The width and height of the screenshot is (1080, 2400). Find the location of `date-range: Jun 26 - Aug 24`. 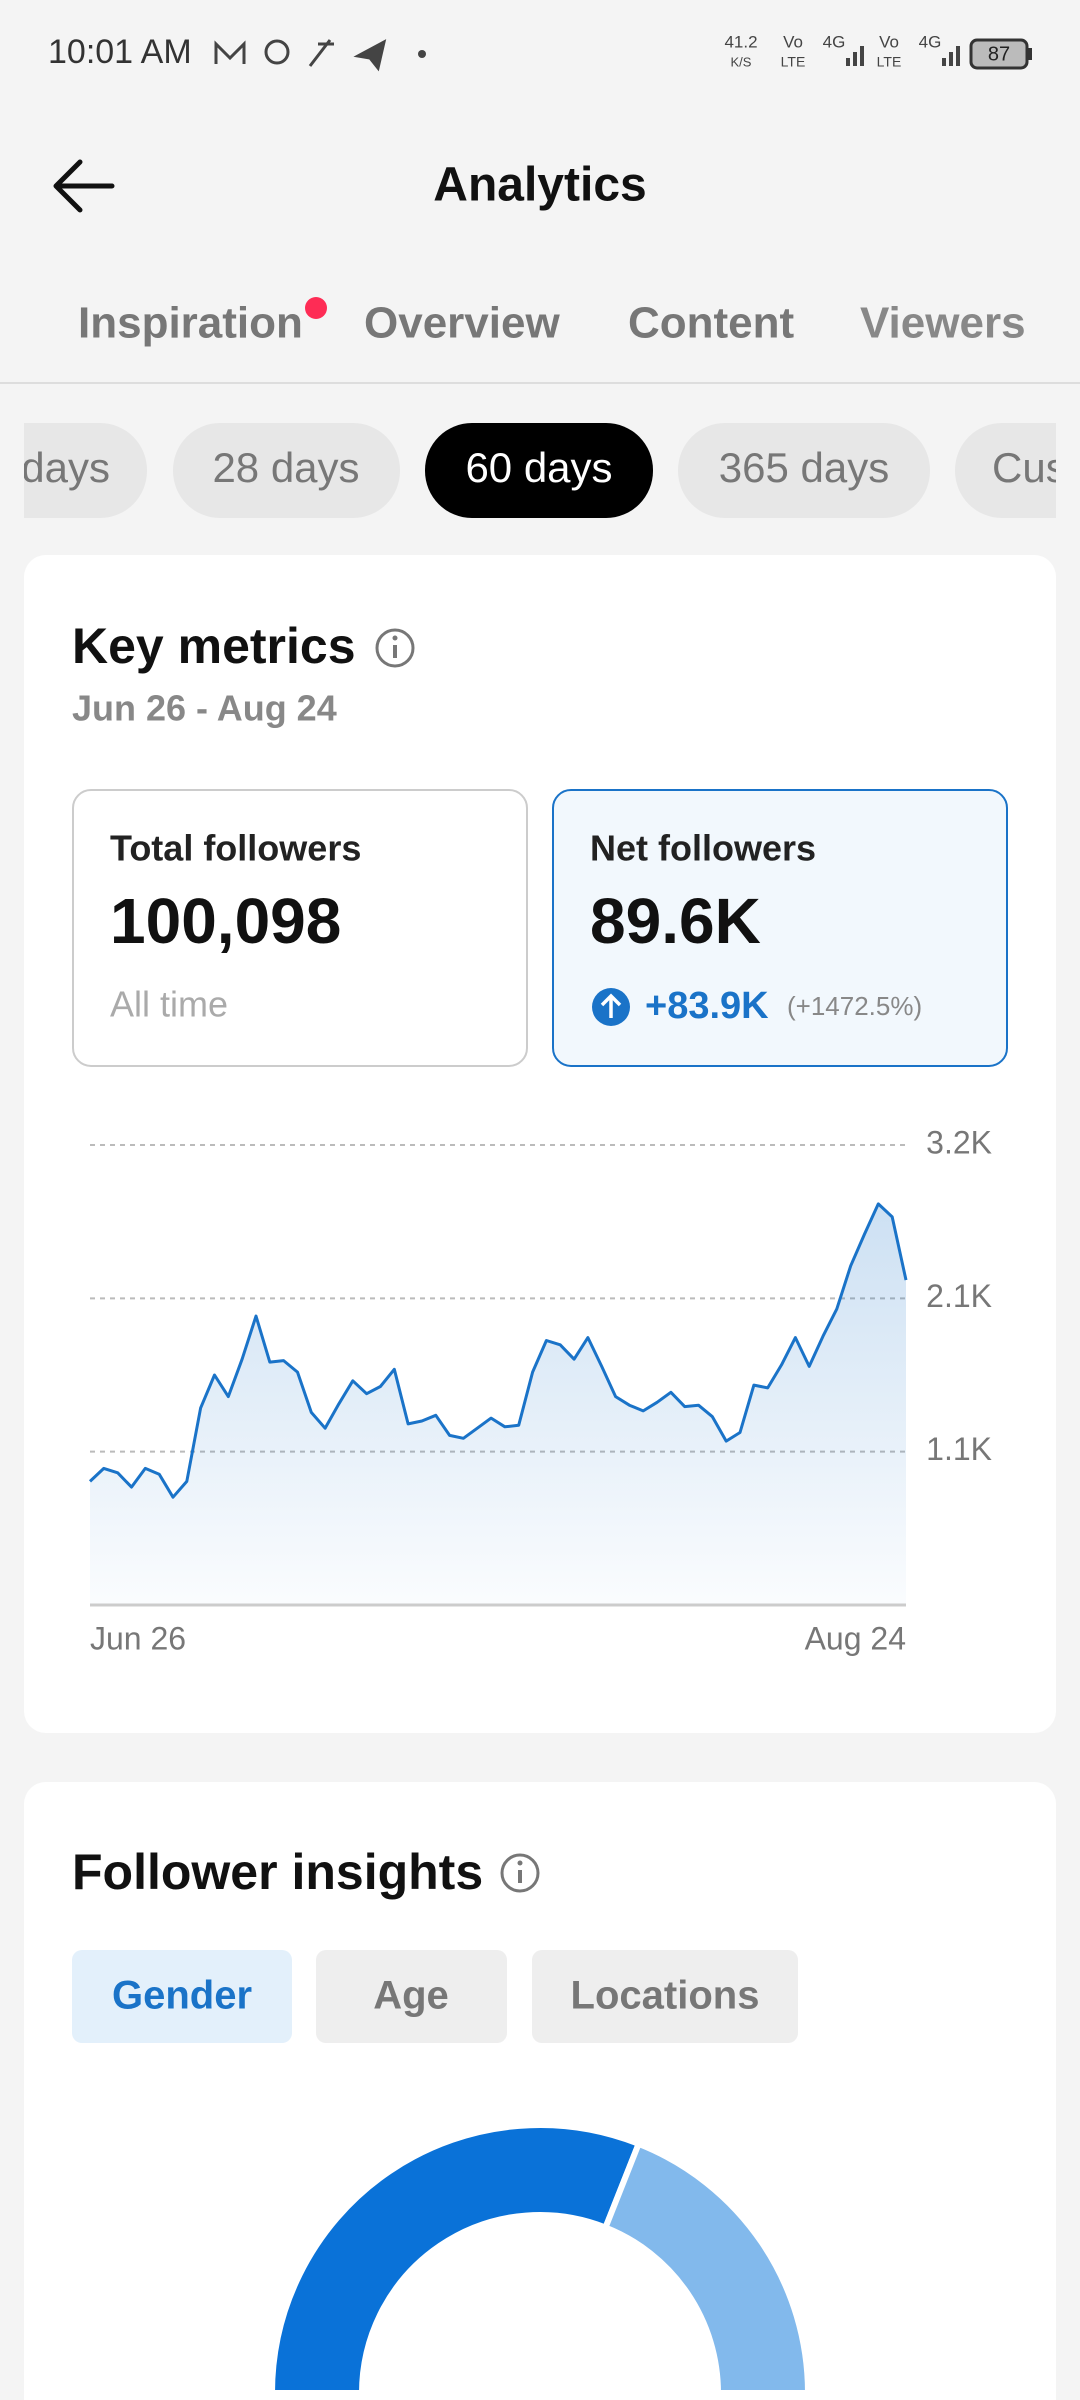

date-range: Jun 26 - Aug 24 is located at coordinates (204, 708).